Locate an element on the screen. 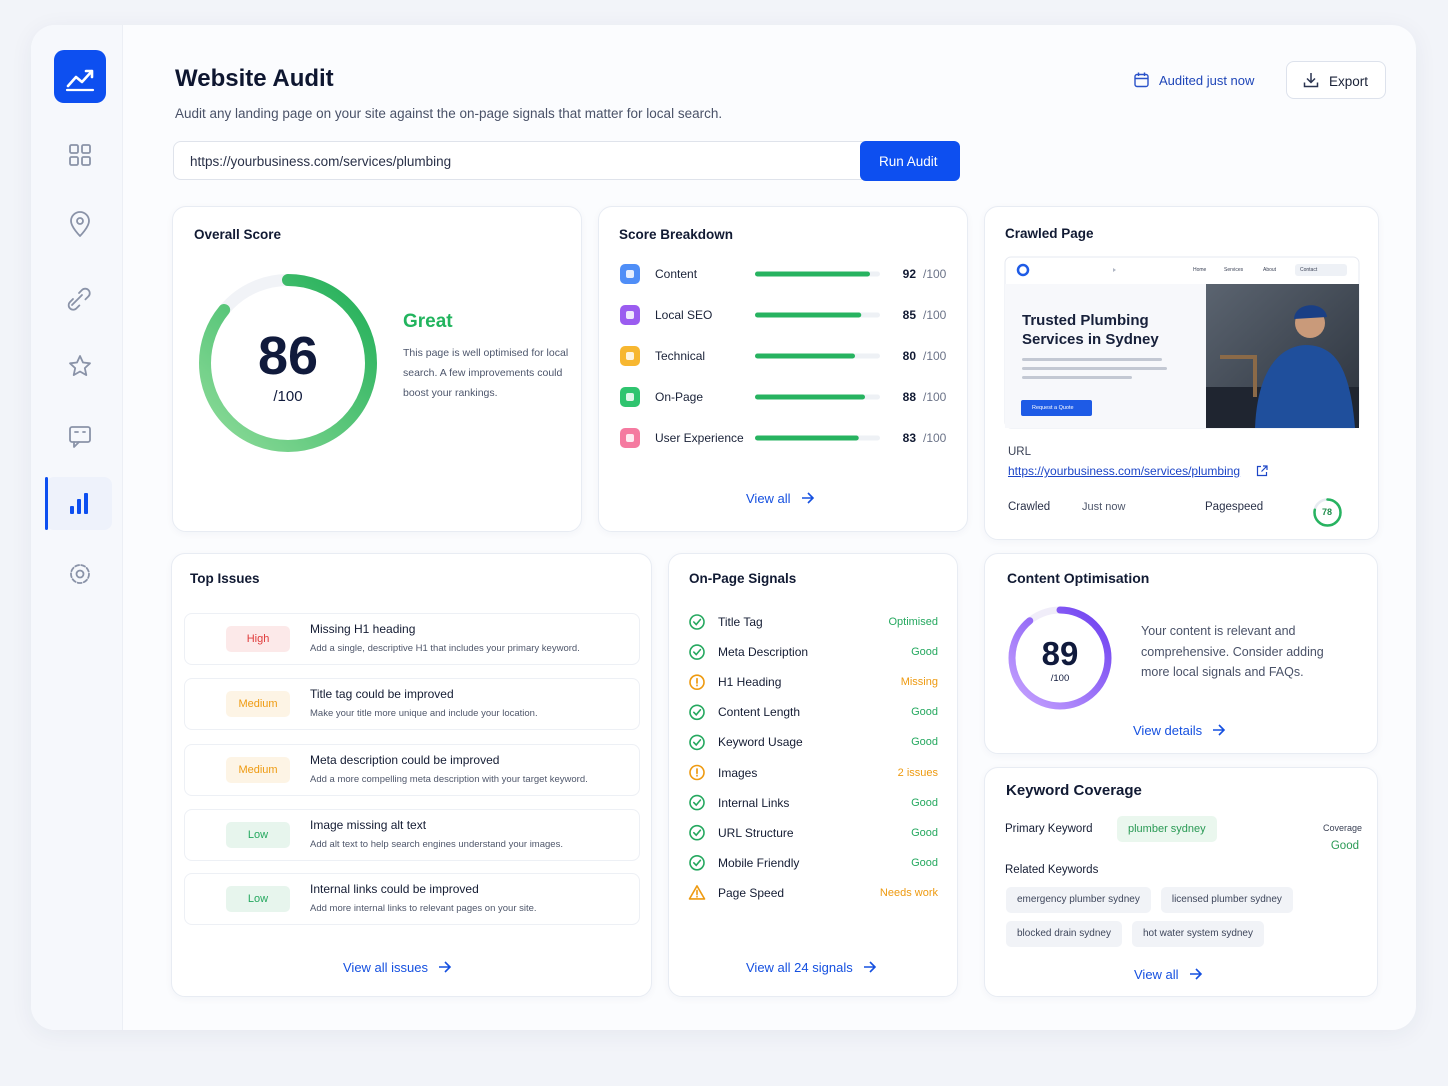 The image size is (1448, 1086). sidebar-icons is located at coordinates (78, 317).